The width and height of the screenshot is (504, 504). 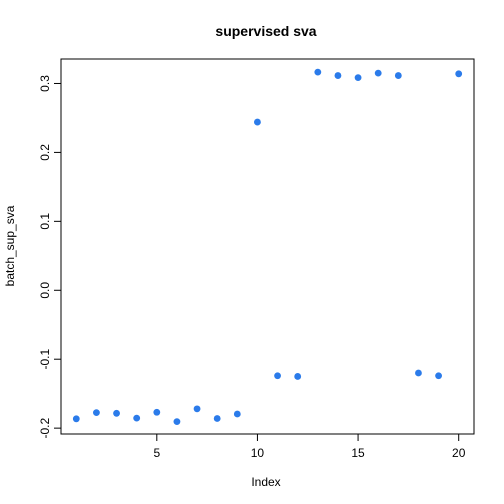 I want to click on chart-title: supervised sva, so click(x=265, y=31).